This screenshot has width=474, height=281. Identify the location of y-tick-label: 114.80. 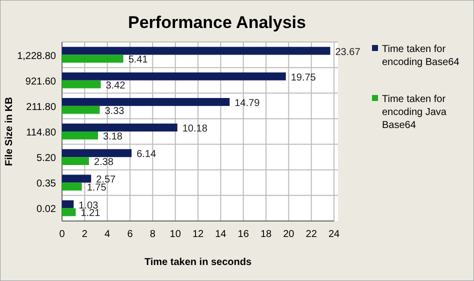
(41, 133).